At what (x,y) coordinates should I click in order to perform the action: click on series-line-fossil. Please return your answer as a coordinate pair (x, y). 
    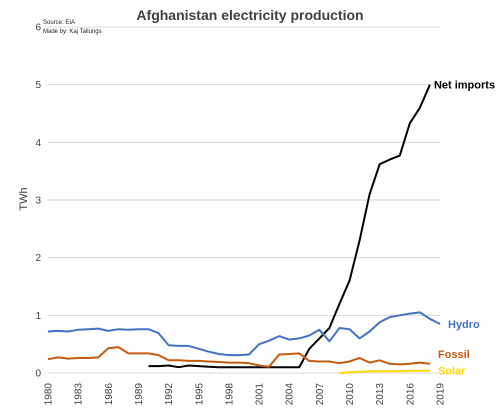
    Looking at the image, I should click on (239, 357).